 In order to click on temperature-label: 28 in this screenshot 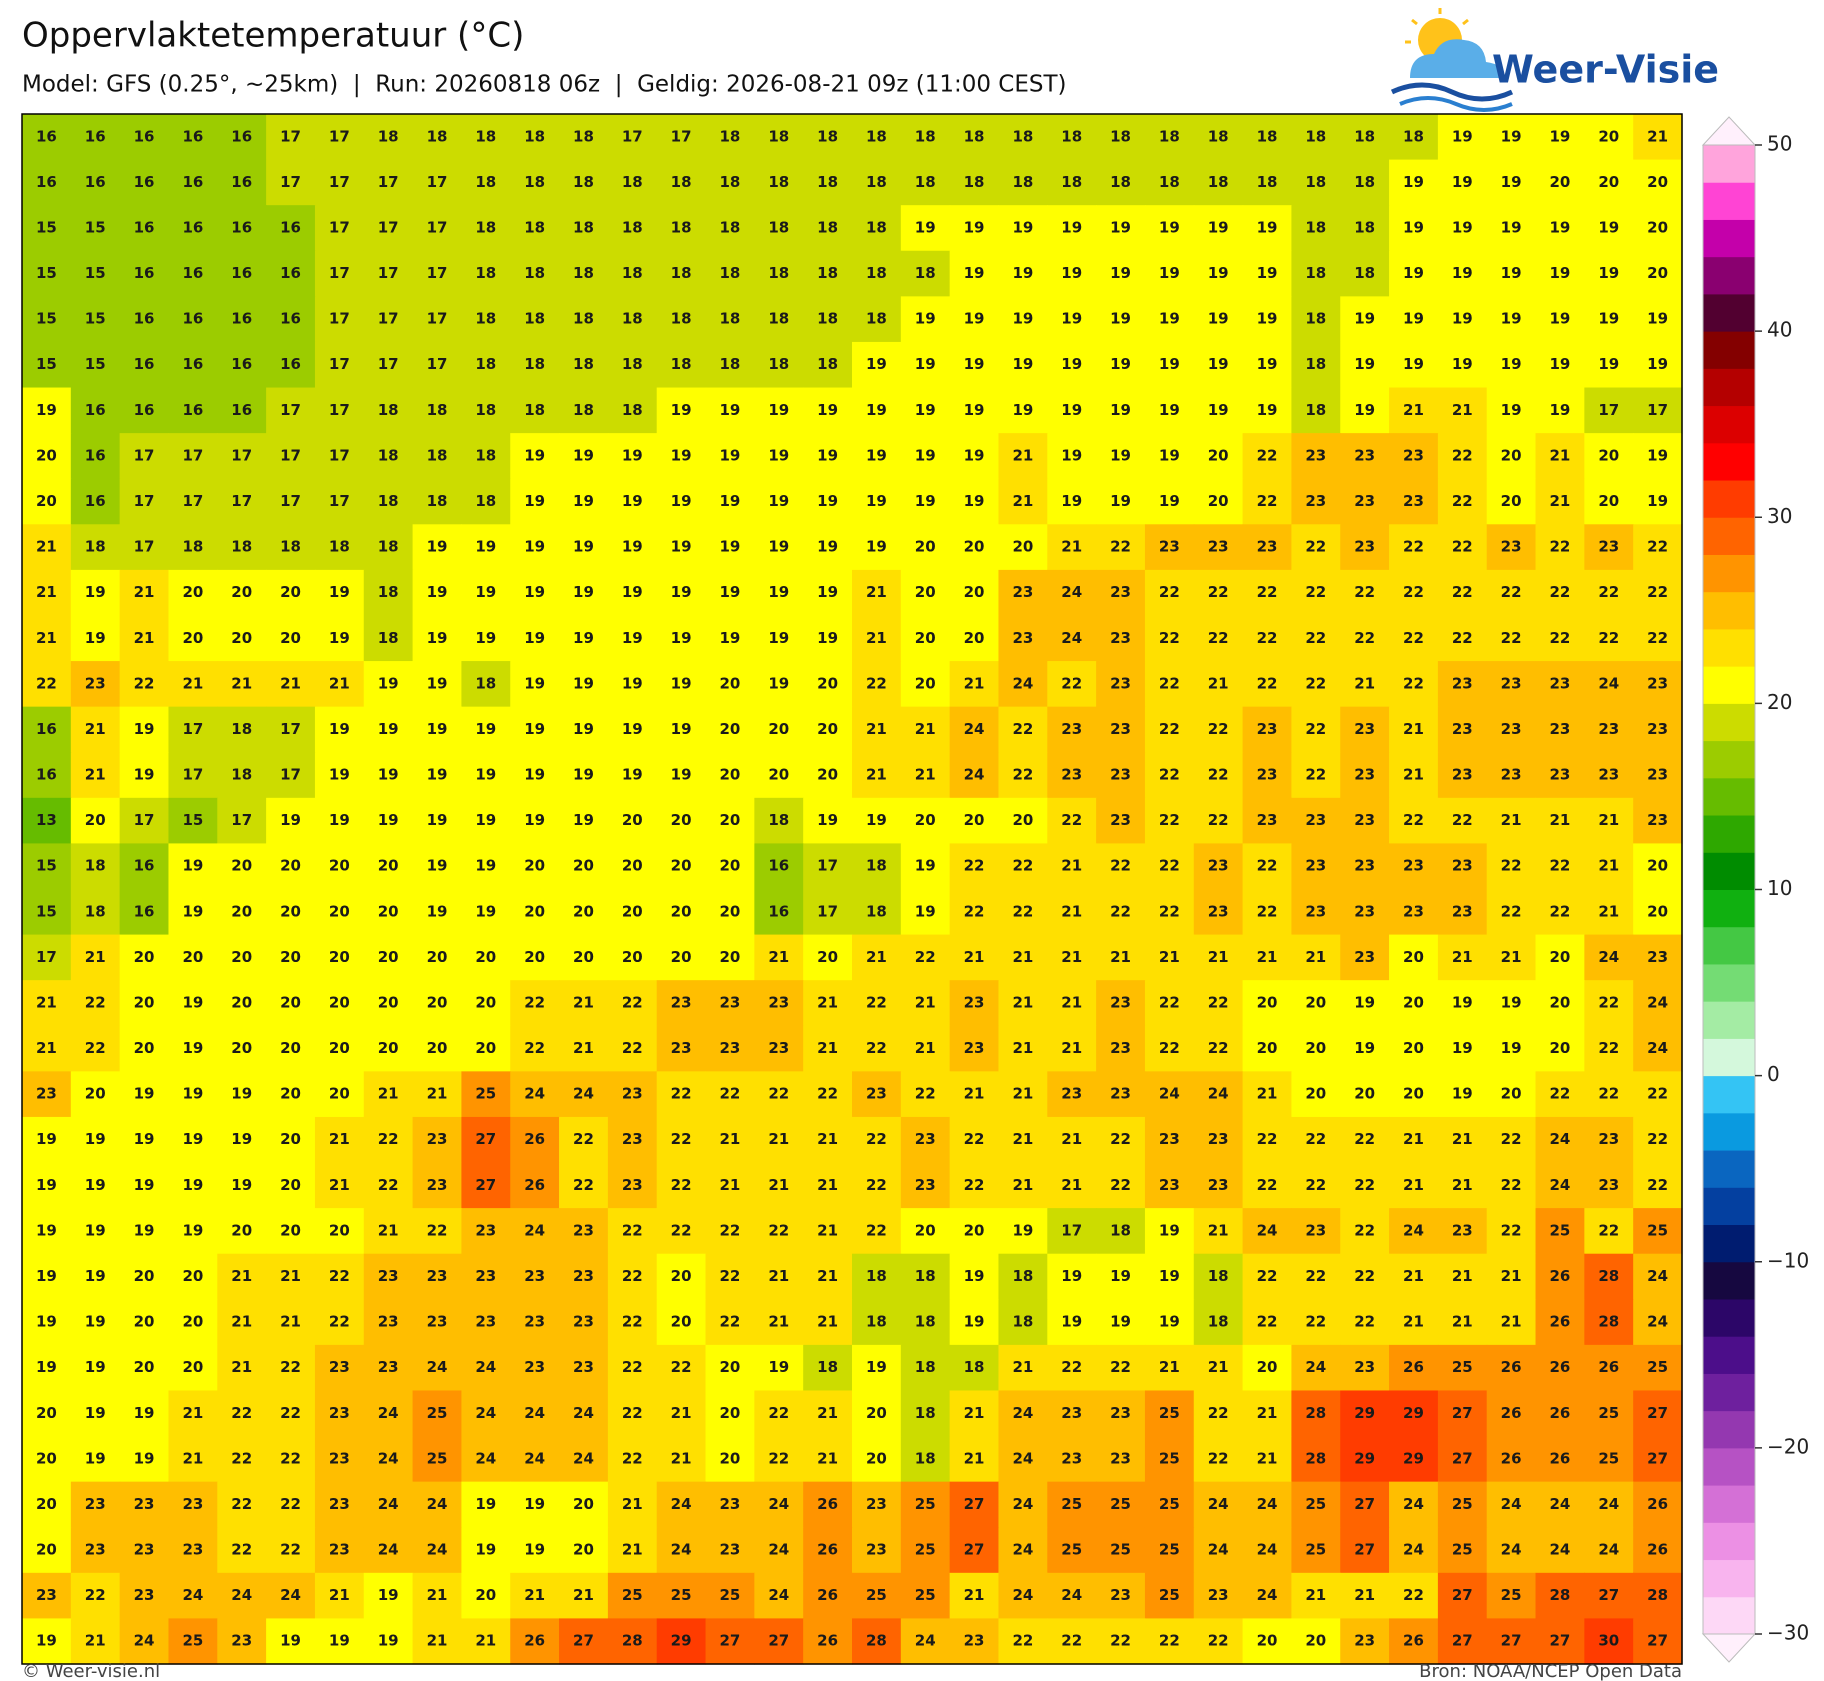, I will do `click(1657, 1595)`.